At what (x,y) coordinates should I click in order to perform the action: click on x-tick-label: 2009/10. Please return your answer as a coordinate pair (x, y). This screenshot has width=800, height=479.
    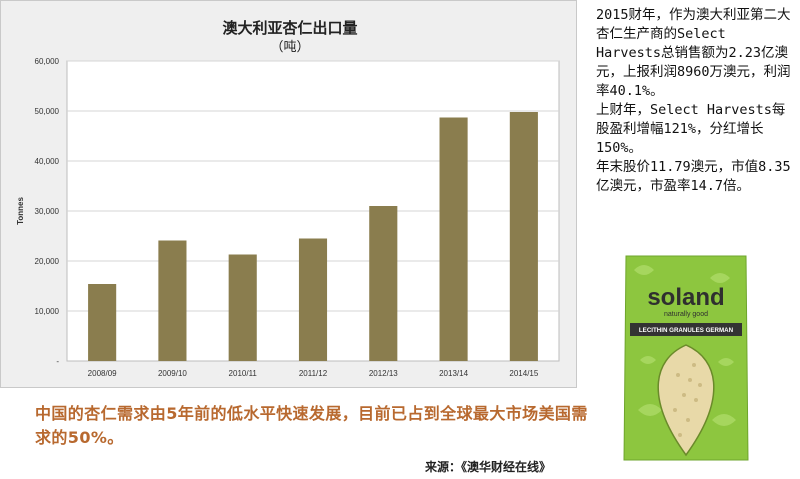
    Looking at the image, I should click on (172, 373).